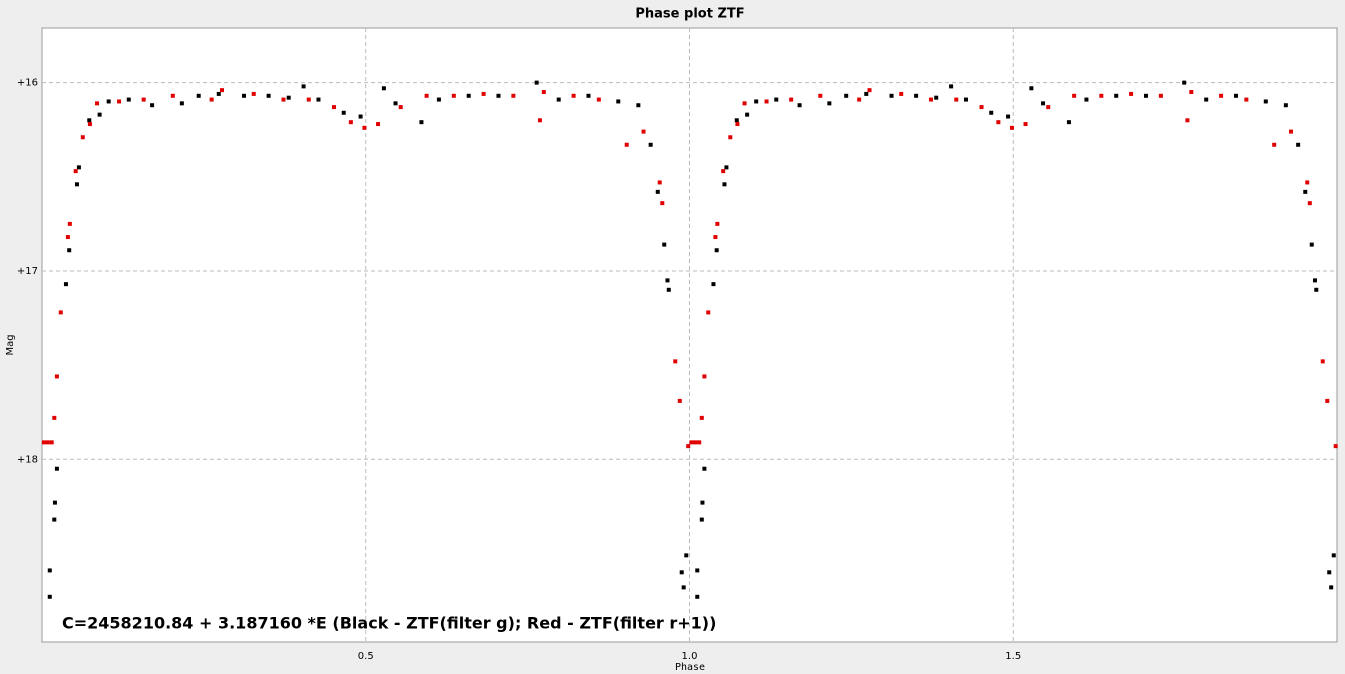  Describe the element at coordinates (27, 459) in the screenshot. I see `y-tick-label: +18` at that location.